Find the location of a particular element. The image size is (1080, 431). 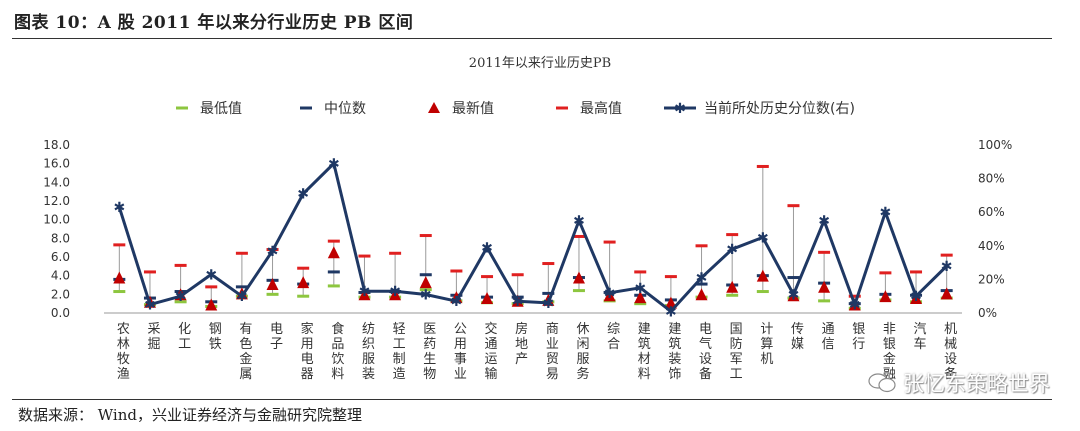

category-label: 汽车 is located at coordinates (920, 337).